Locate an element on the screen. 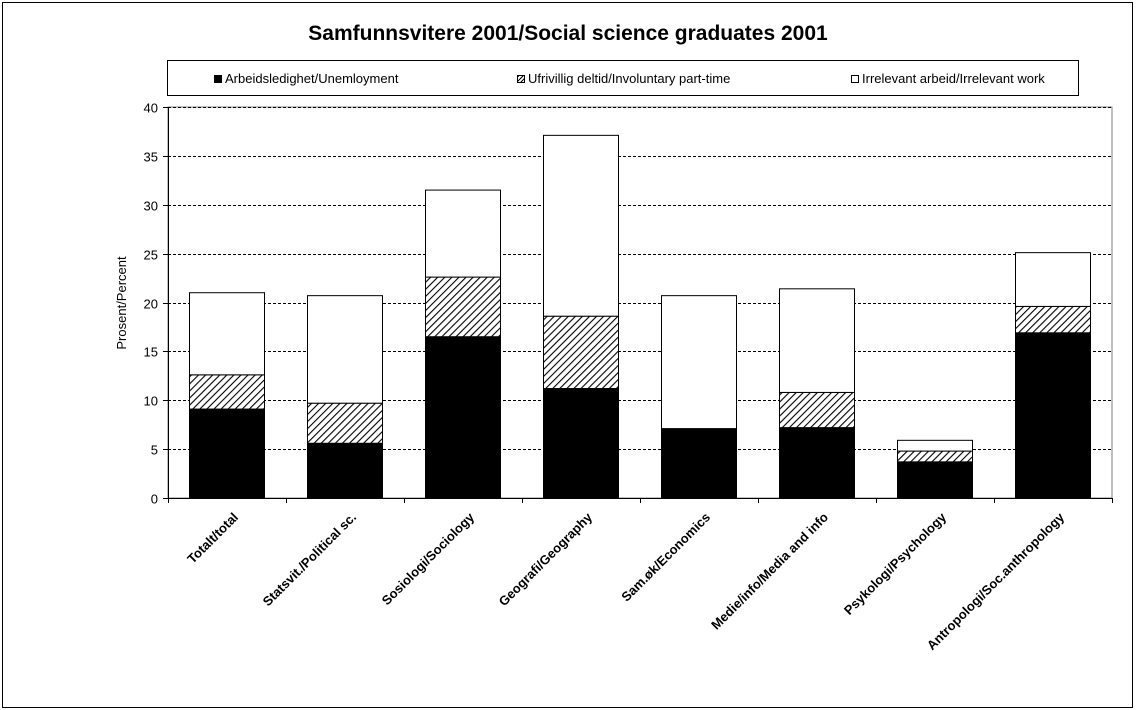 This screenshot has width=1136, height=710. x-category-label: Antropologi/Soc.anthropology is located at coordinates (996, 581).